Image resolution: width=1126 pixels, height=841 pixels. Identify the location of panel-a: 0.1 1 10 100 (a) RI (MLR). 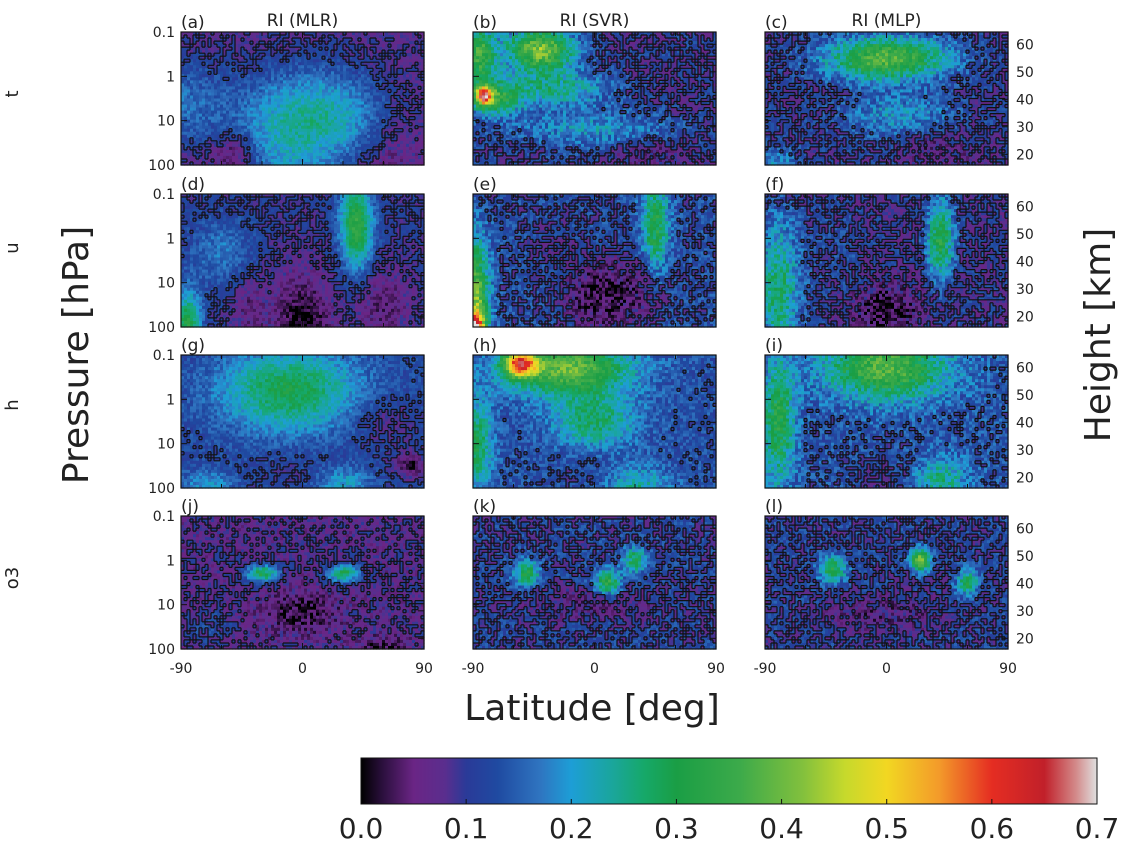
(286, 92).